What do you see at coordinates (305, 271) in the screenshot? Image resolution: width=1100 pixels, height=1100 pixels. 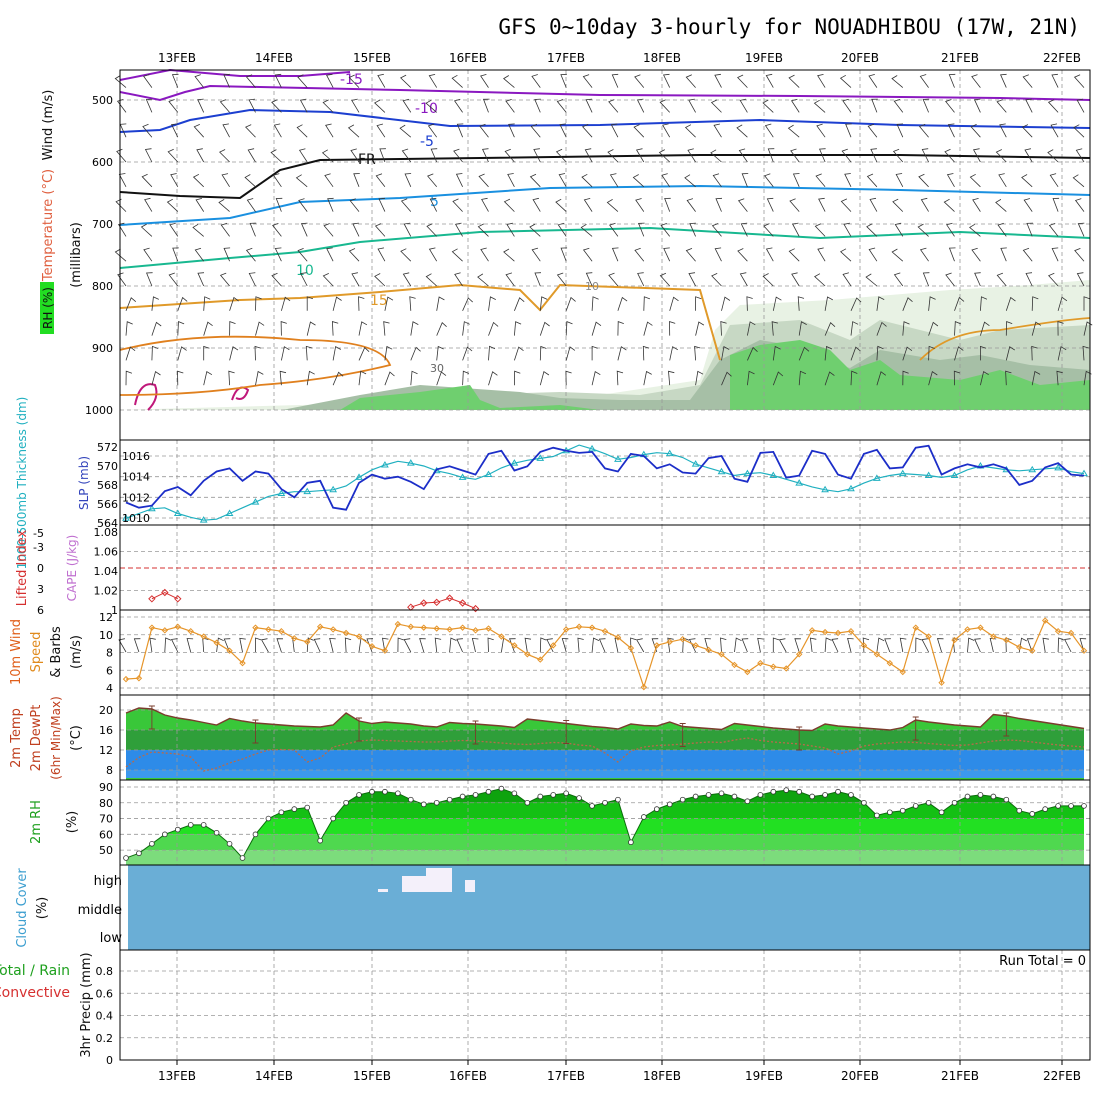 I see `isotherm-label: 10` at bounding box center [305, 271].